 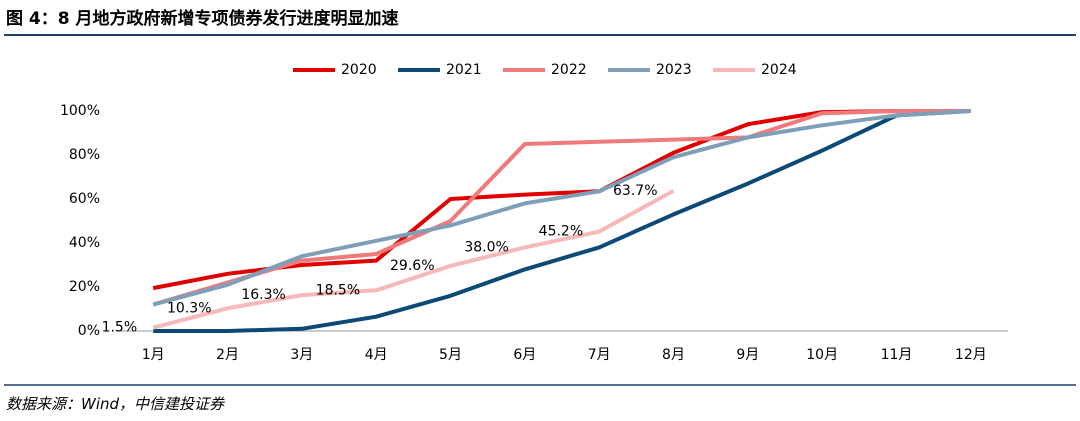 What do you see at coordinates (263, 295) in the screenshot?
I see `data-label: 16.3%` at bounding box center [263, 295].